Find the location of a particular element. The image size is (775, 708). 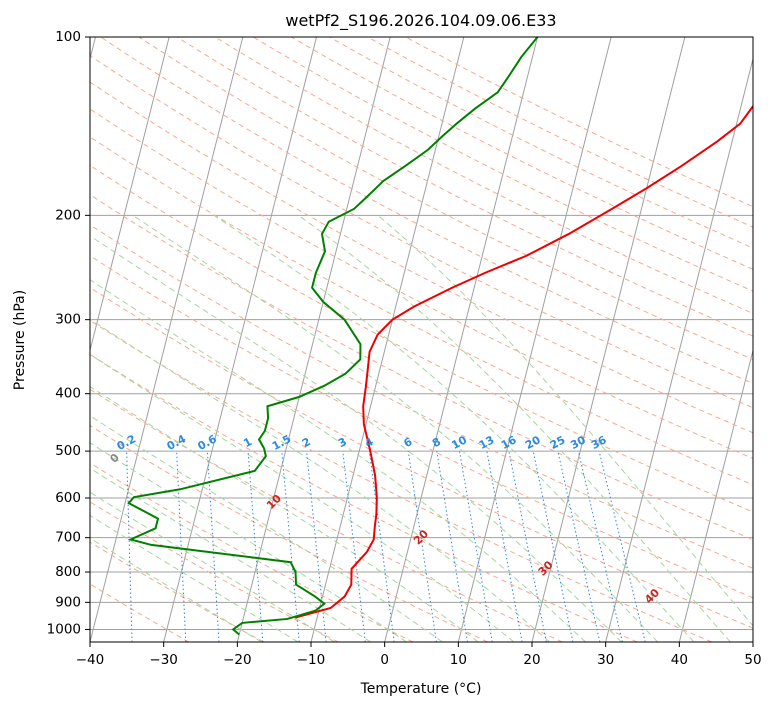

x-axis-label: Temperature (°C) is located at coordinates (421, 689).